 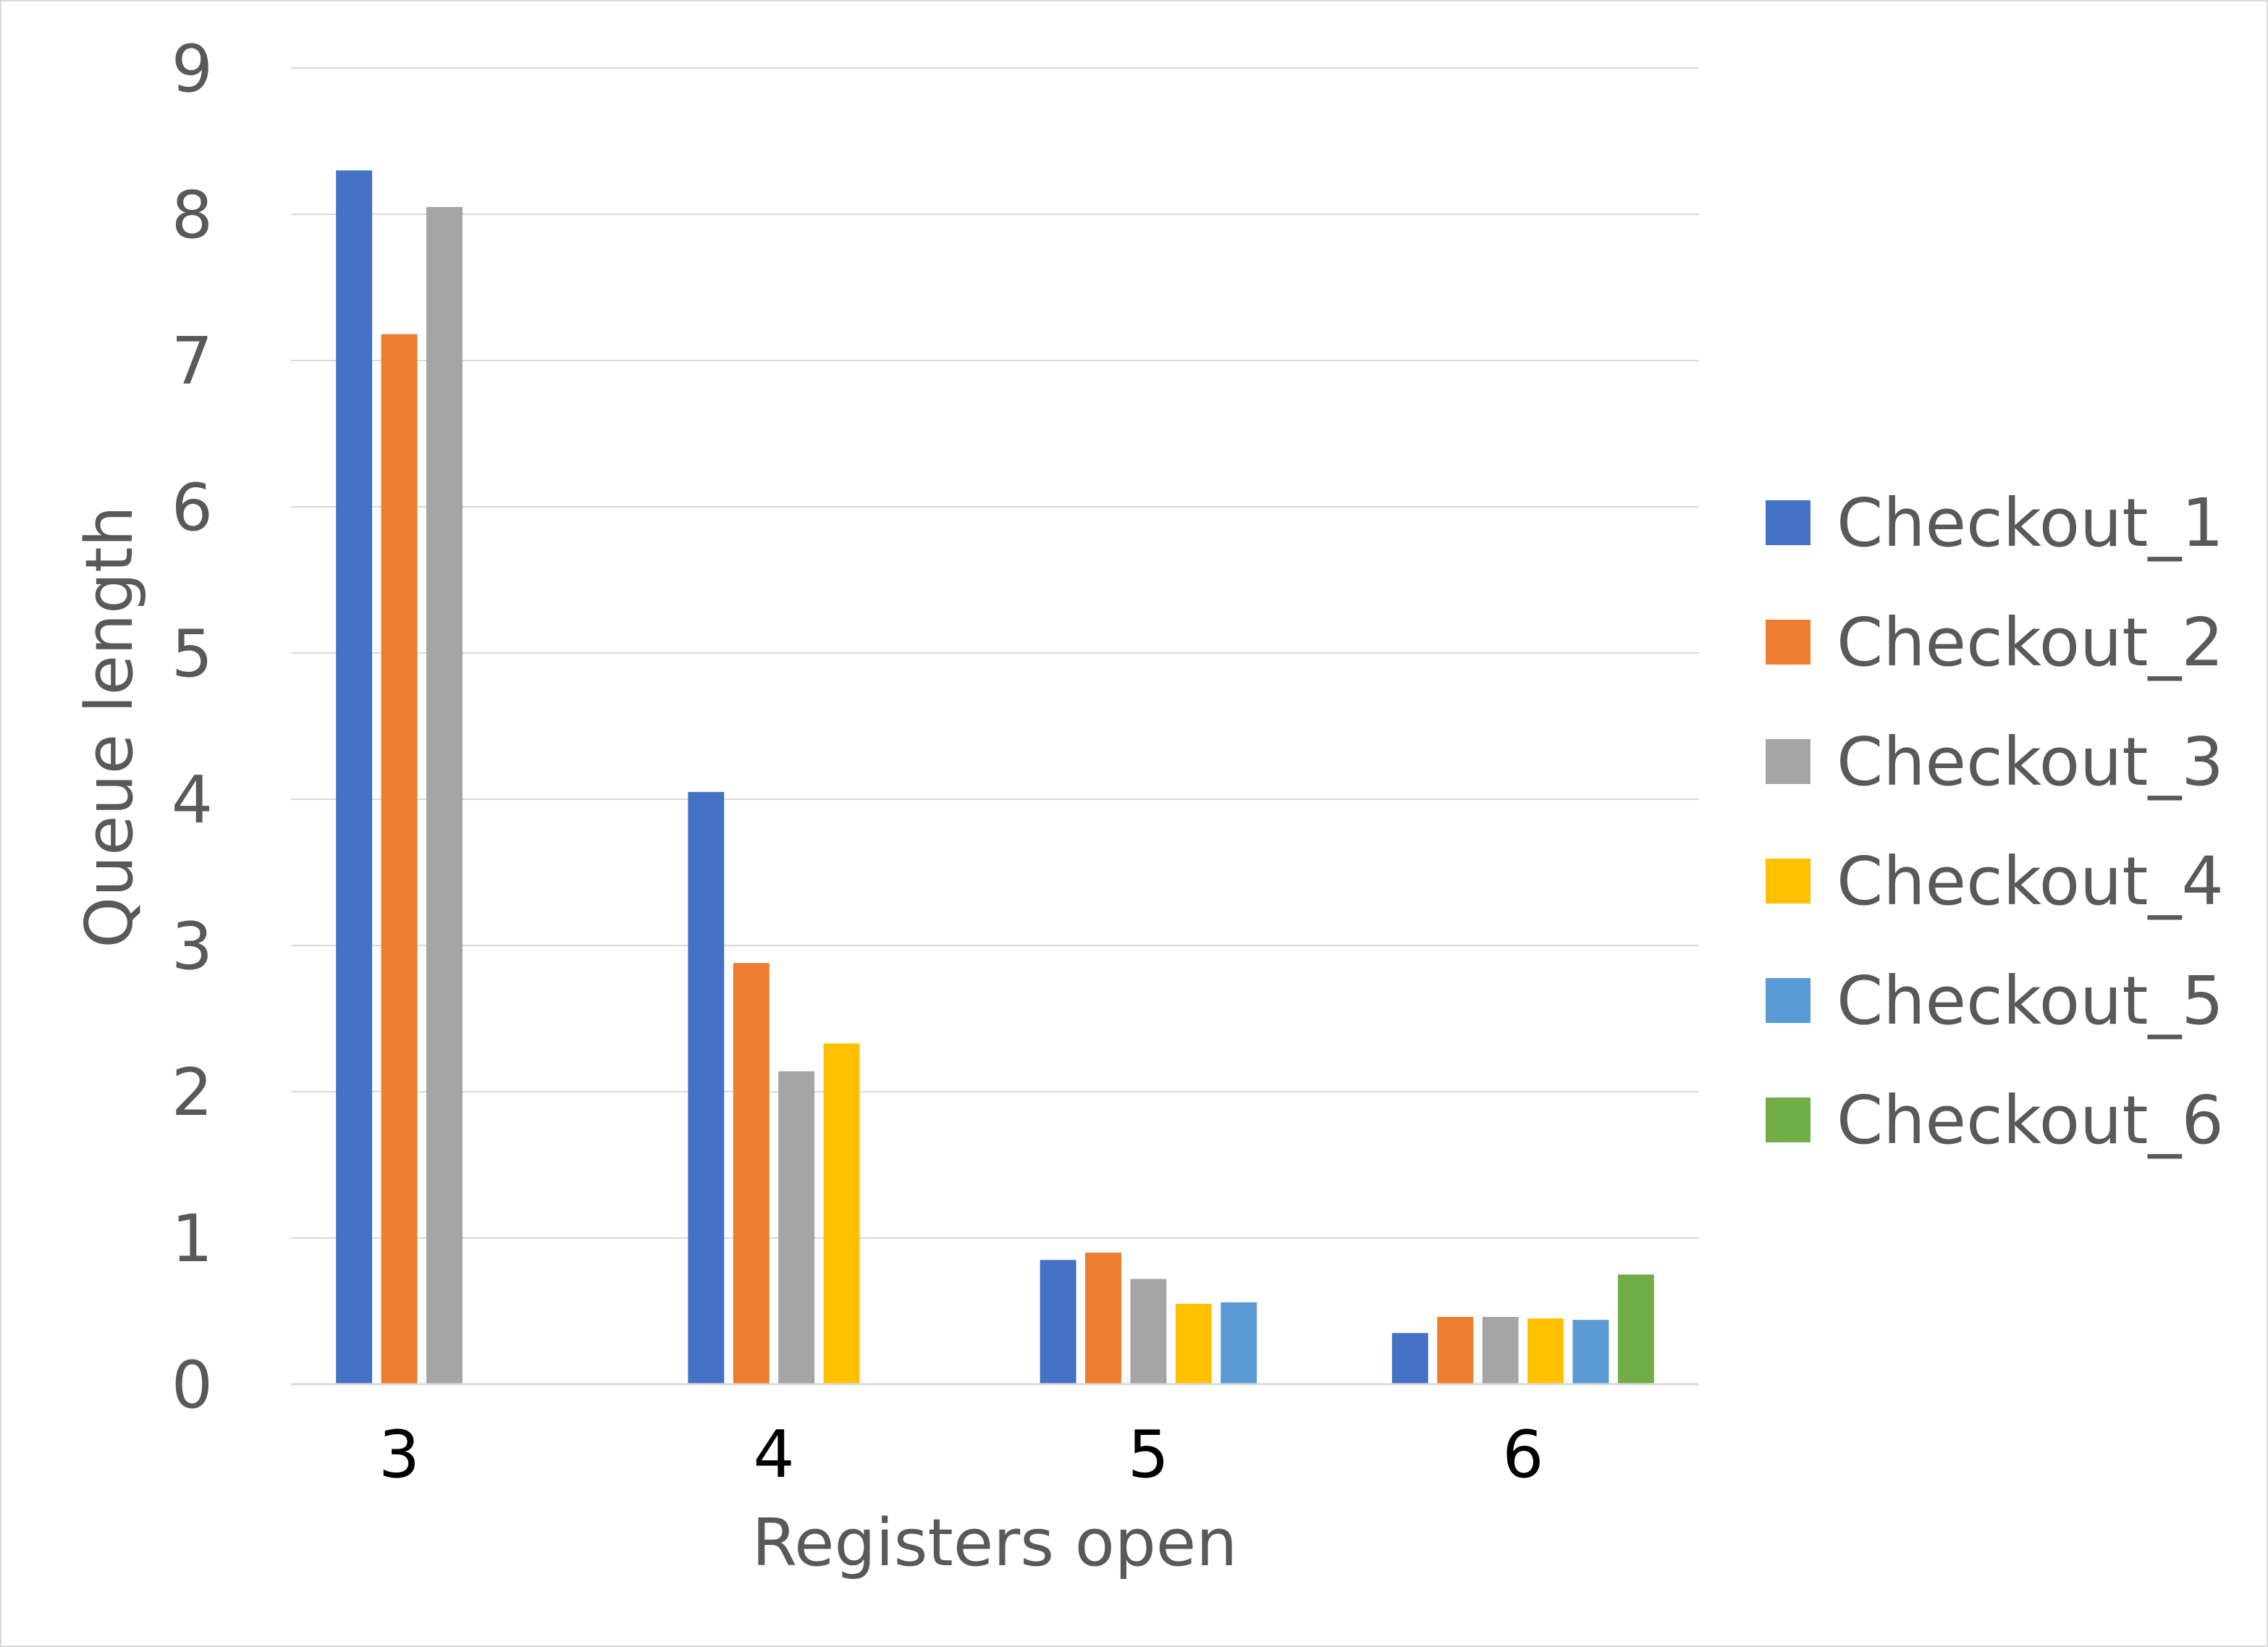 What do you see at coordinates (193, 1385) in the screenshot?
I see `y-tick-label: 0` at bounding box center [193, 1385].